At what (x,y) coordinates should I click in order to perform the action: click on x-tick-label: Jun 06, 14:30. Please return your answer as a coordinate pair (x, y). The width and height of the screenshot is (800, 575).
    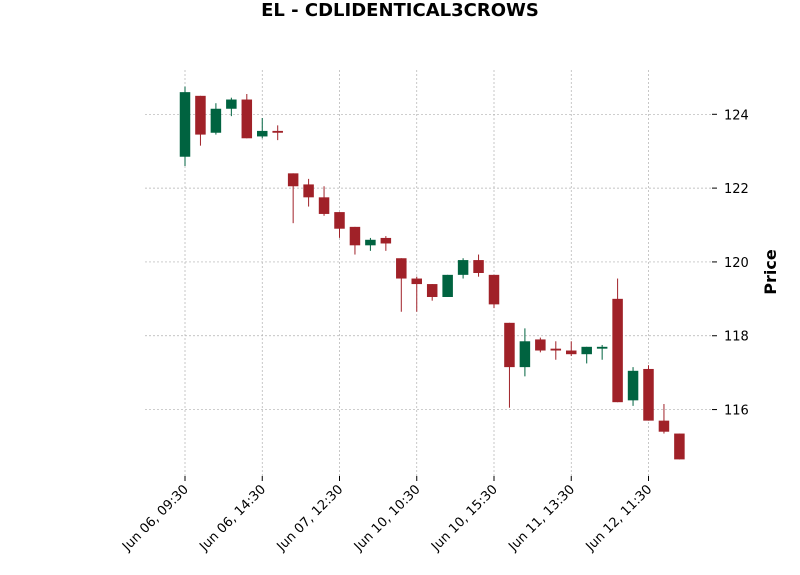
    Looking at the image, I should click on (232, 518).